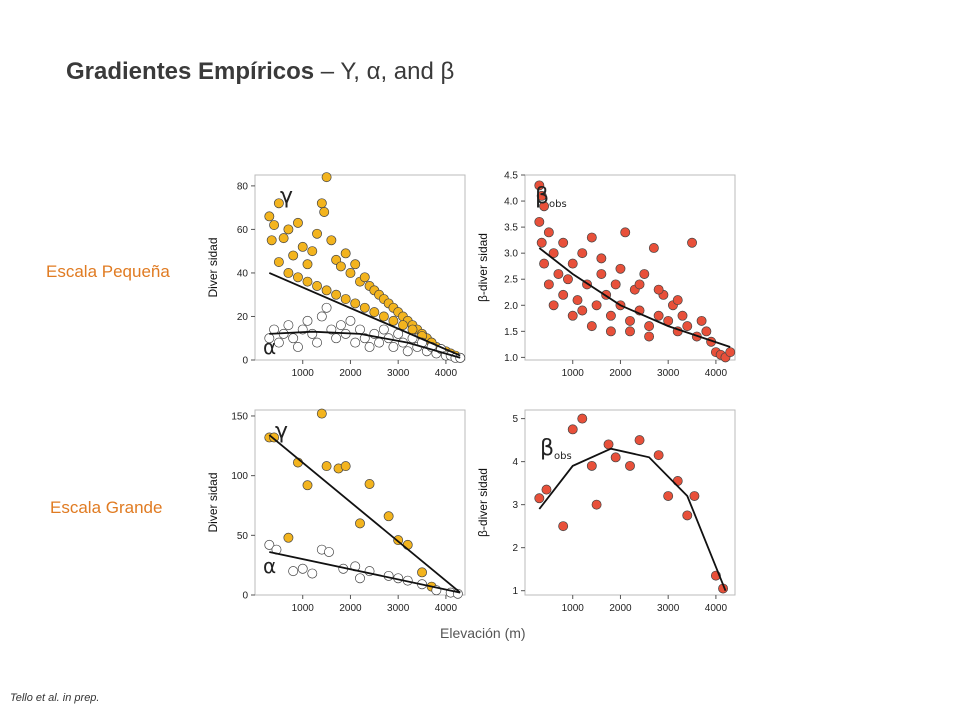  What do you see at coordinates (245, 596) in the screenshot?
I see `y-tick-label: 0` at bounding box center [245, 596].